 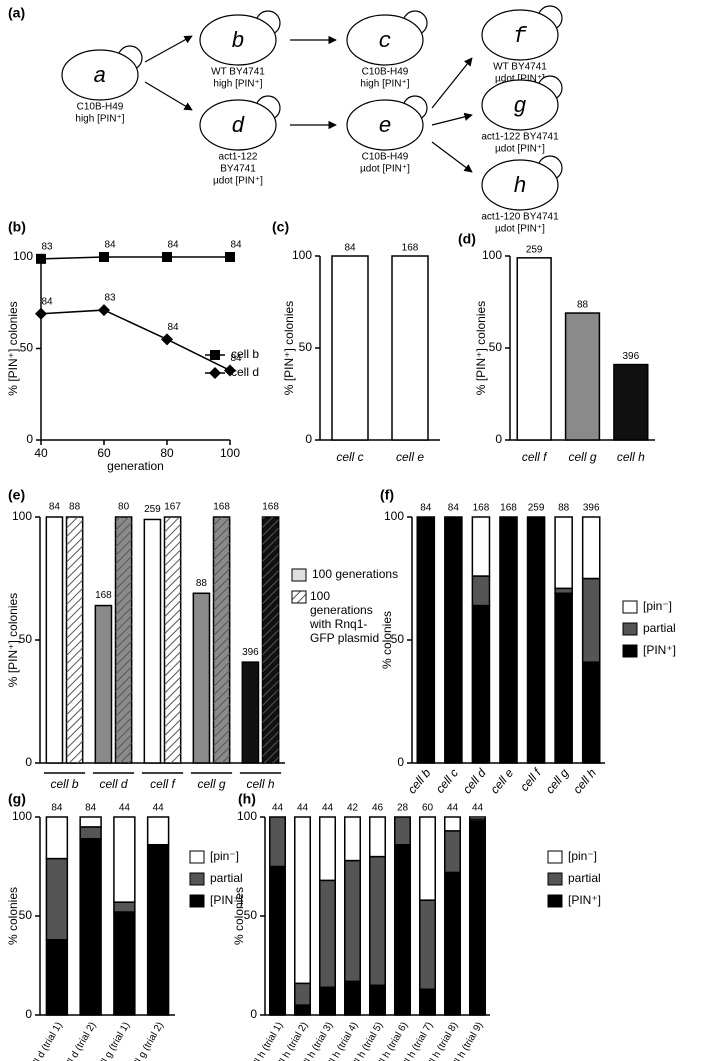 I want to click on count-label: 46, so click(x=378, y=808).